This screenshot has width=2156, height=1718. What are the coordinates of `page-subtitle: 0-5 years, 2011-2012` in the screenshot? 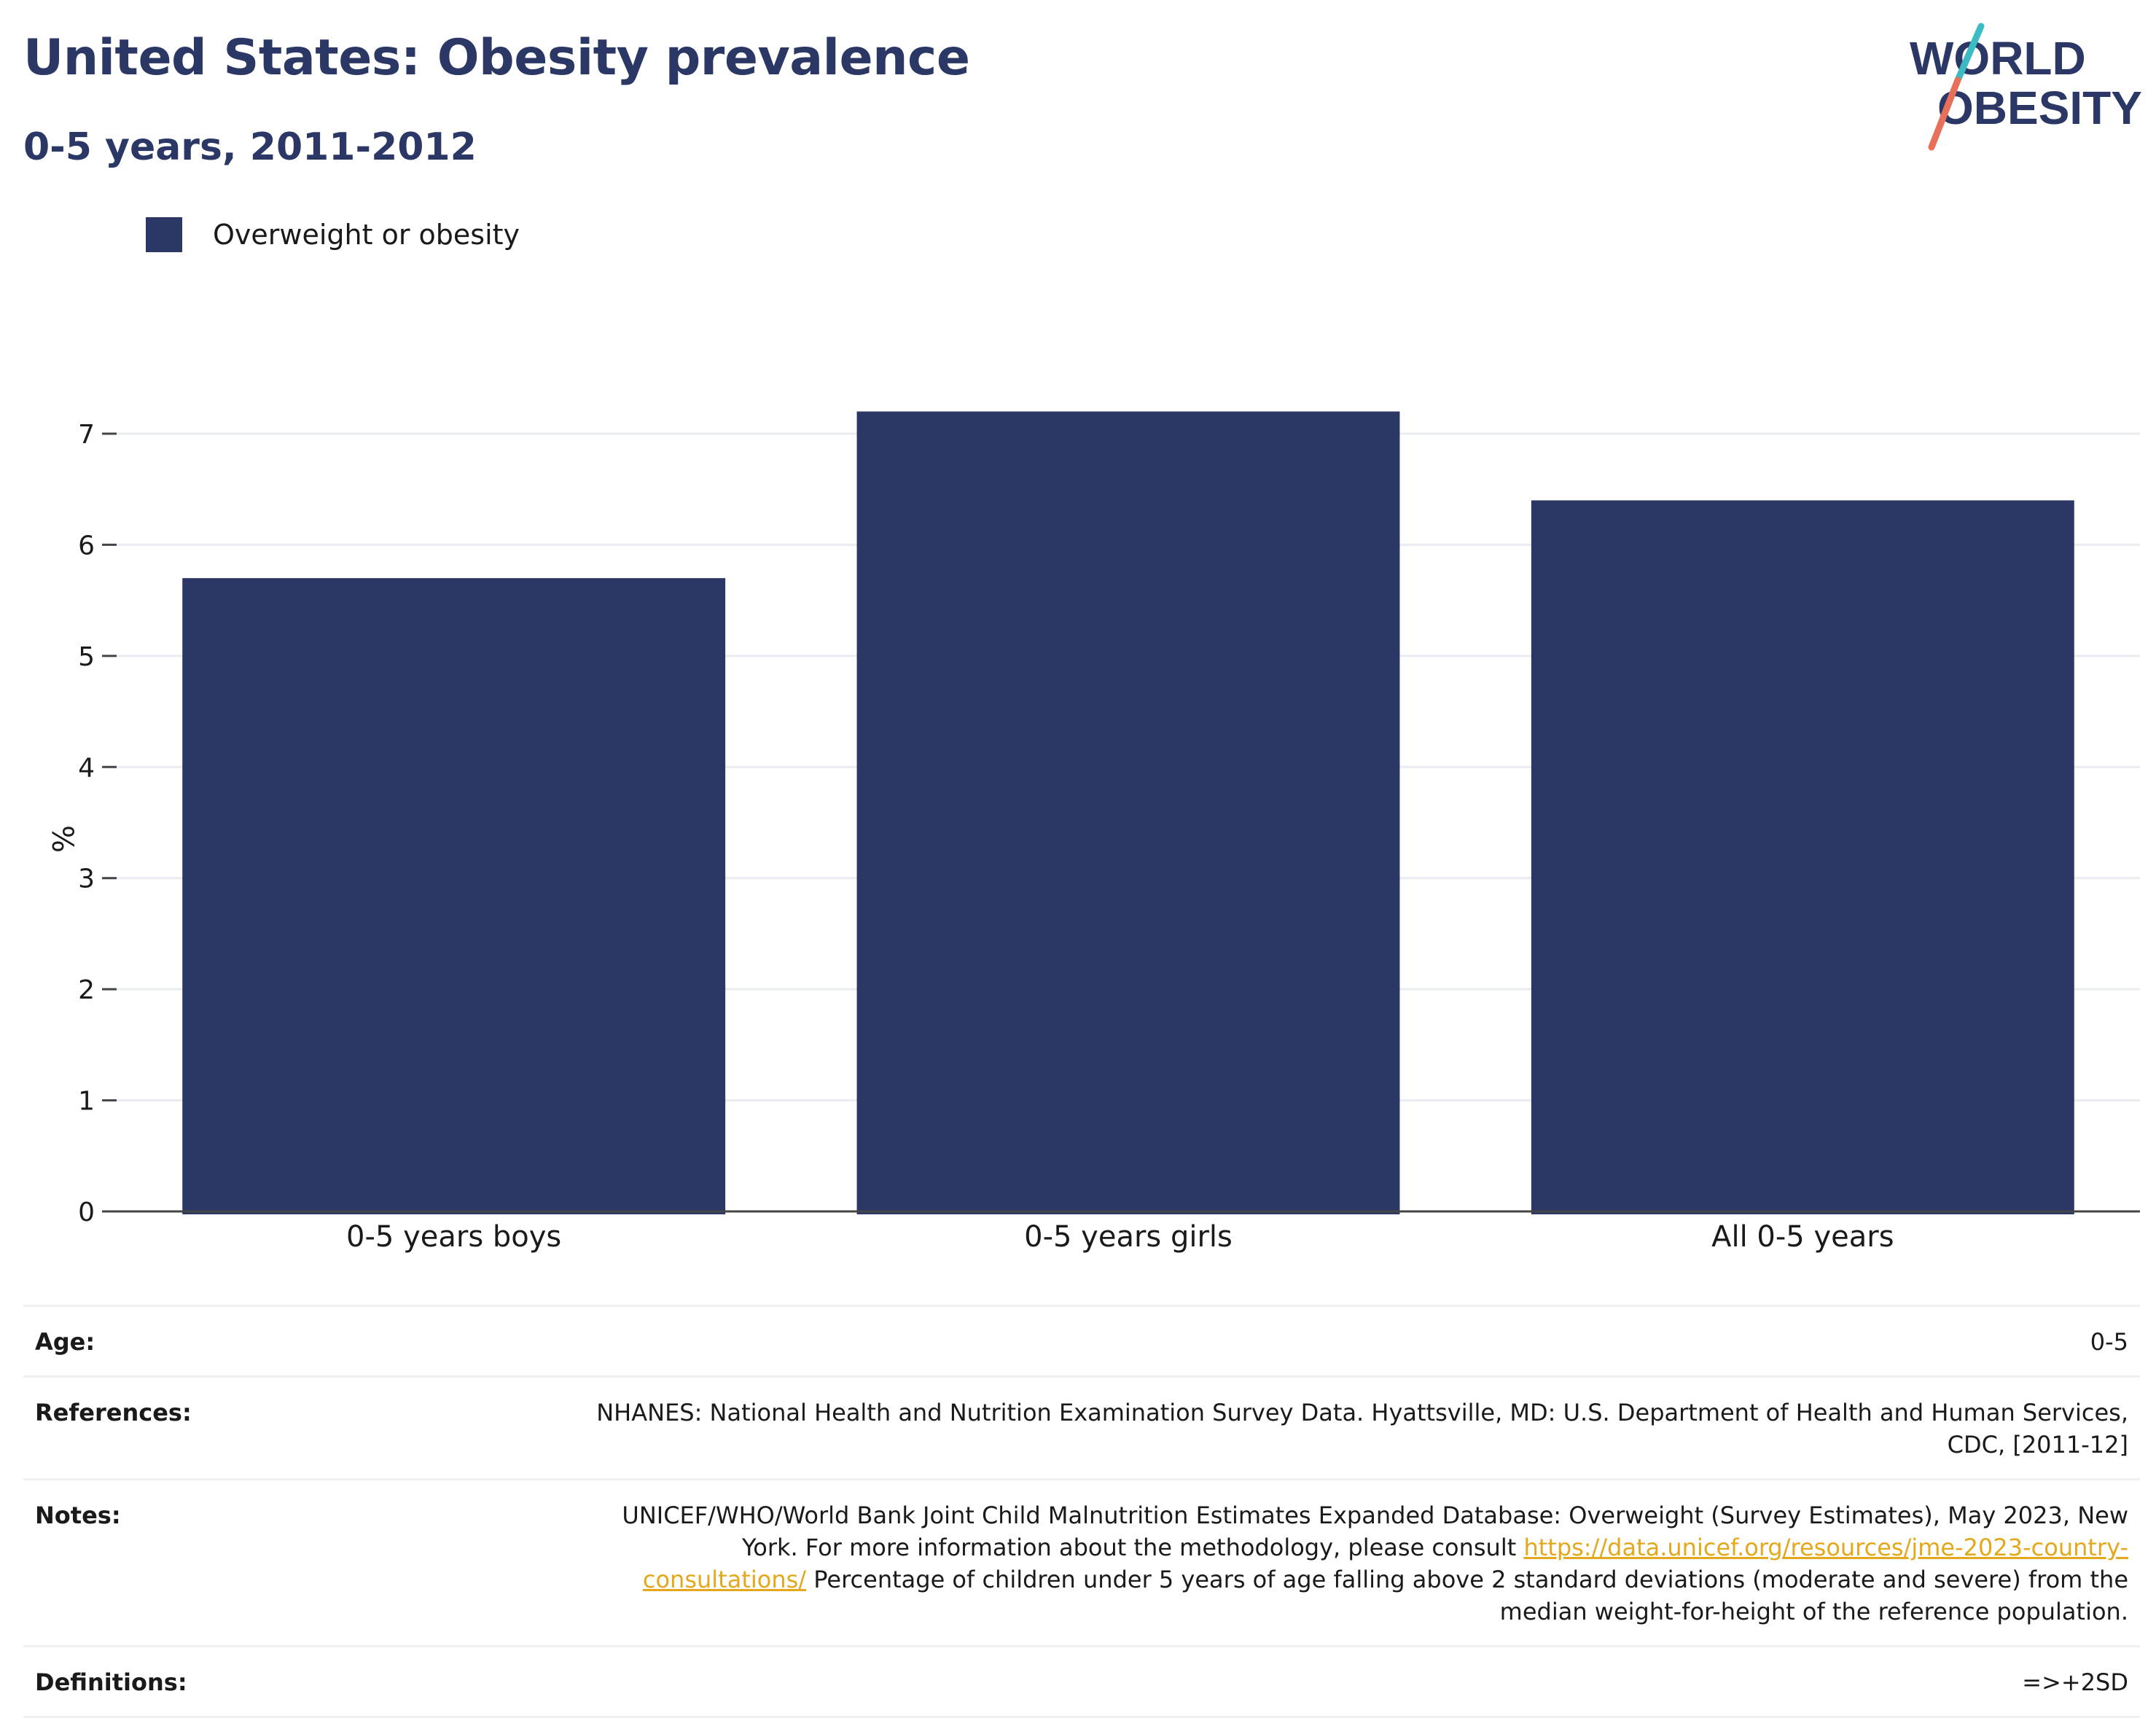 It's located at (250, 147).